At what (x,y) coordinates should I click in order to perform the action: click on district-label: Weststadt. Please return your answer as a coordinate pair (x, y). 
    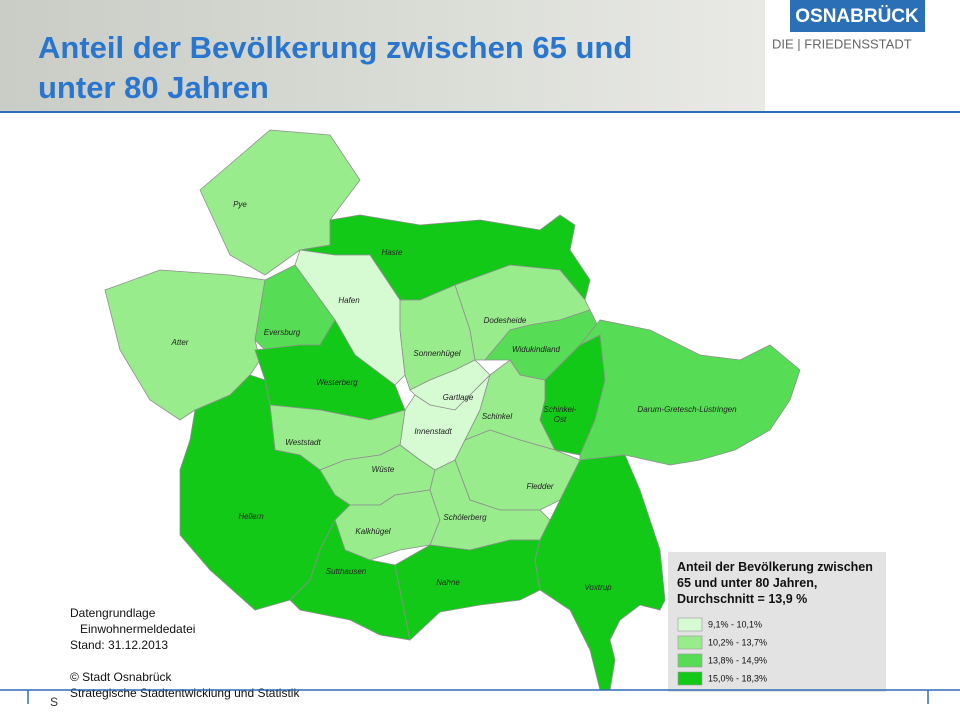
    Looking at the image, I should click on (303, 442).